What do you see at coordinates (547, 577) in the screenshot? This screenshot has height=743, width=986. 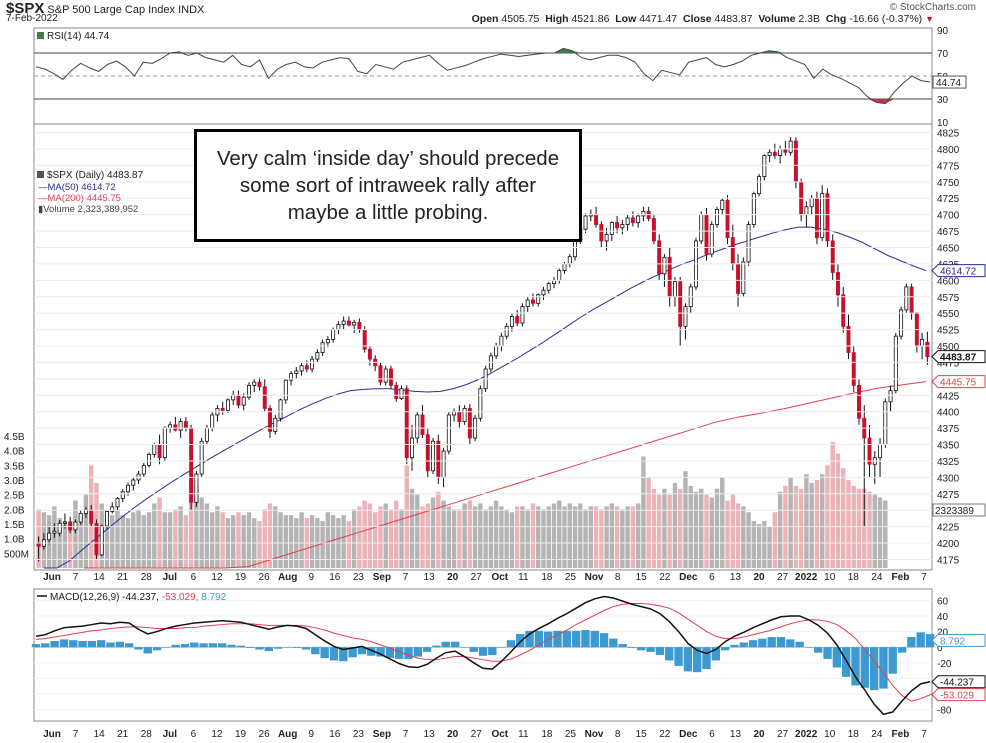 I see `price-x-tick-label: 18` at bounding box center [547, 577].